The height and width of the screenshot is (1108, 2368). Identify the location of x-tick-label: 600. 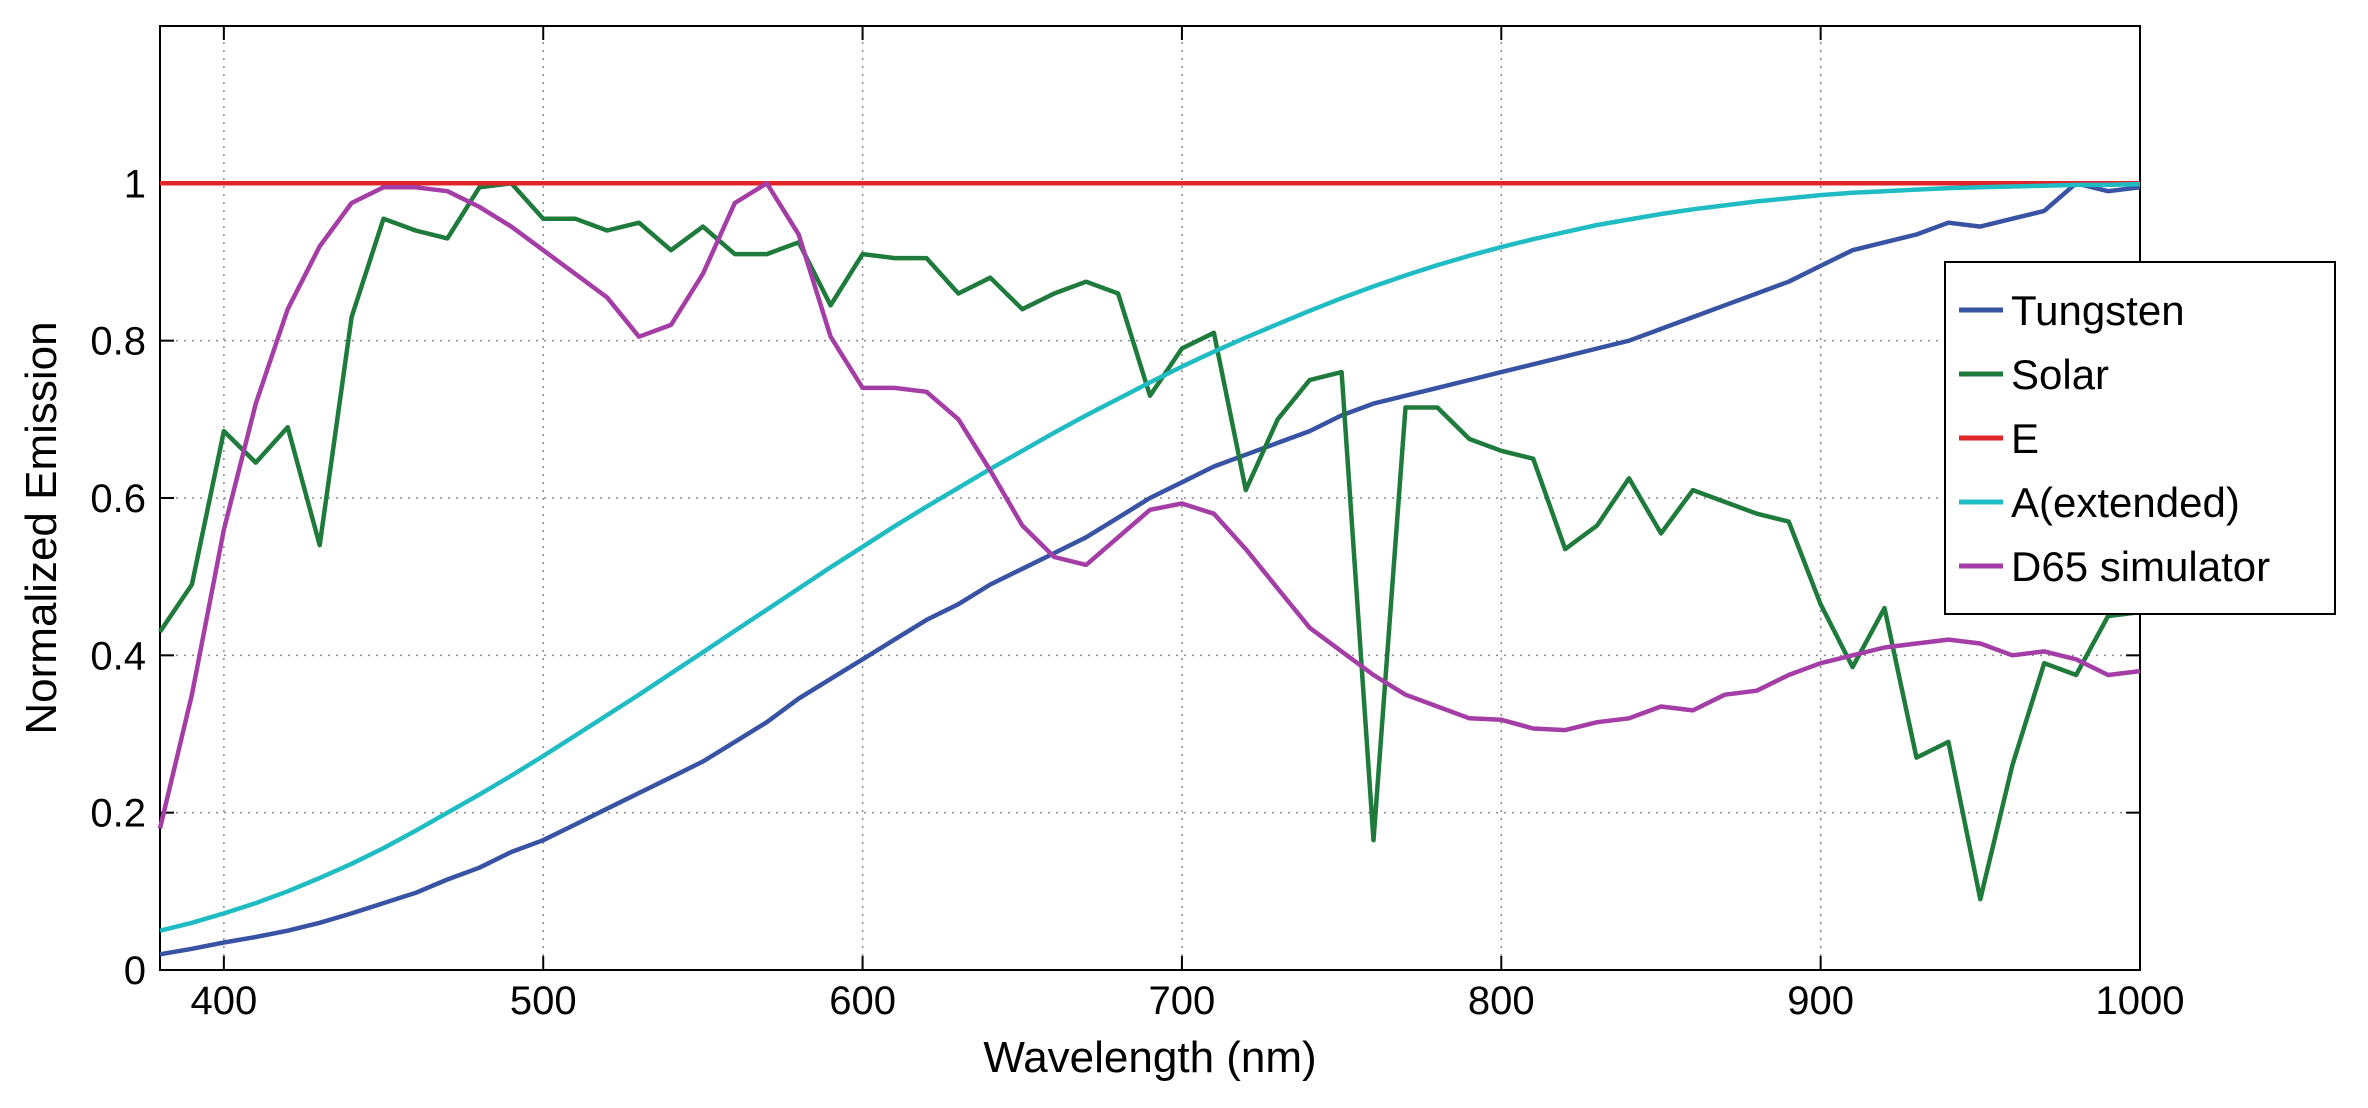
(862, 1001).